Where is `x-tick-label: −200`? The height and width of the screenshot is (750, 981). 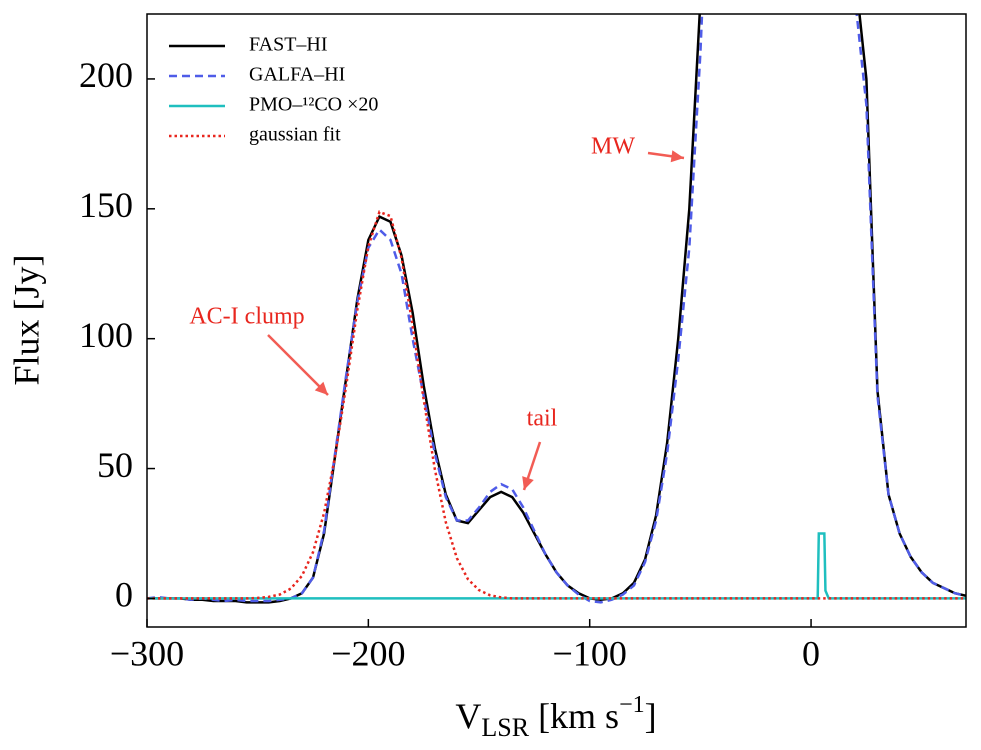
x-tick-label: −200 is located at coordinates (368, 653).